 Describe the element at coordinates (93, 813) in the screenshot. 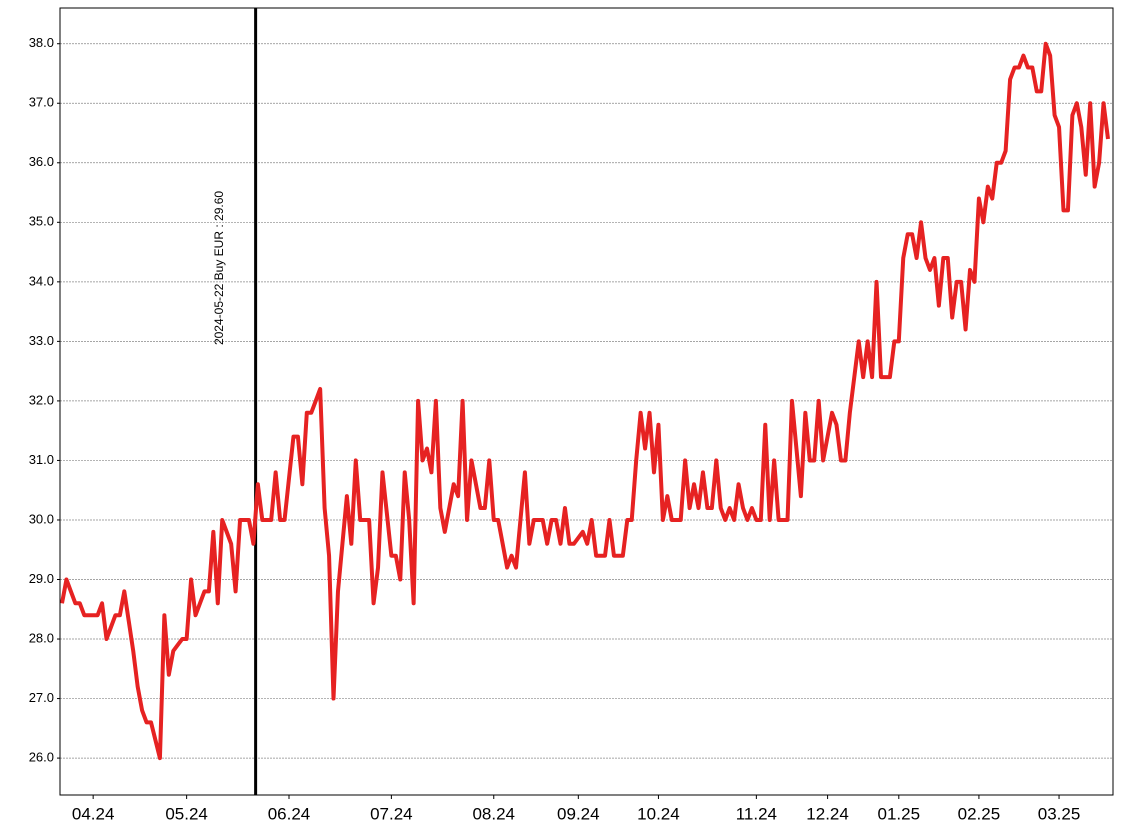

I see `x-tick-label: 04.24` at that location.